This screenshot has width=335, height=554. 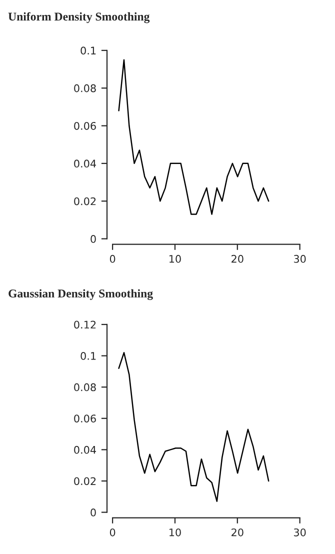 What do you see at coordinates (79, 18) in the screenshot?
I see `chart-title: Uniform Density Smoothing` at bounding box center [79, 18].